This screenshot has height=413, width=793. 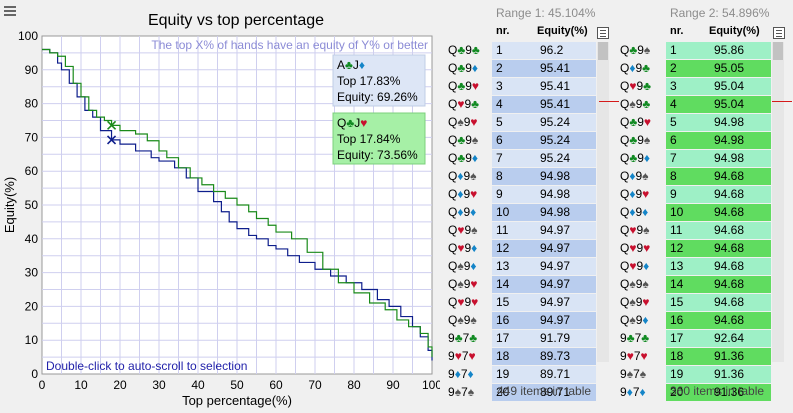 I want to click on table-row: Q♥9♥ 12 94.68, so click(x=695, y=249).